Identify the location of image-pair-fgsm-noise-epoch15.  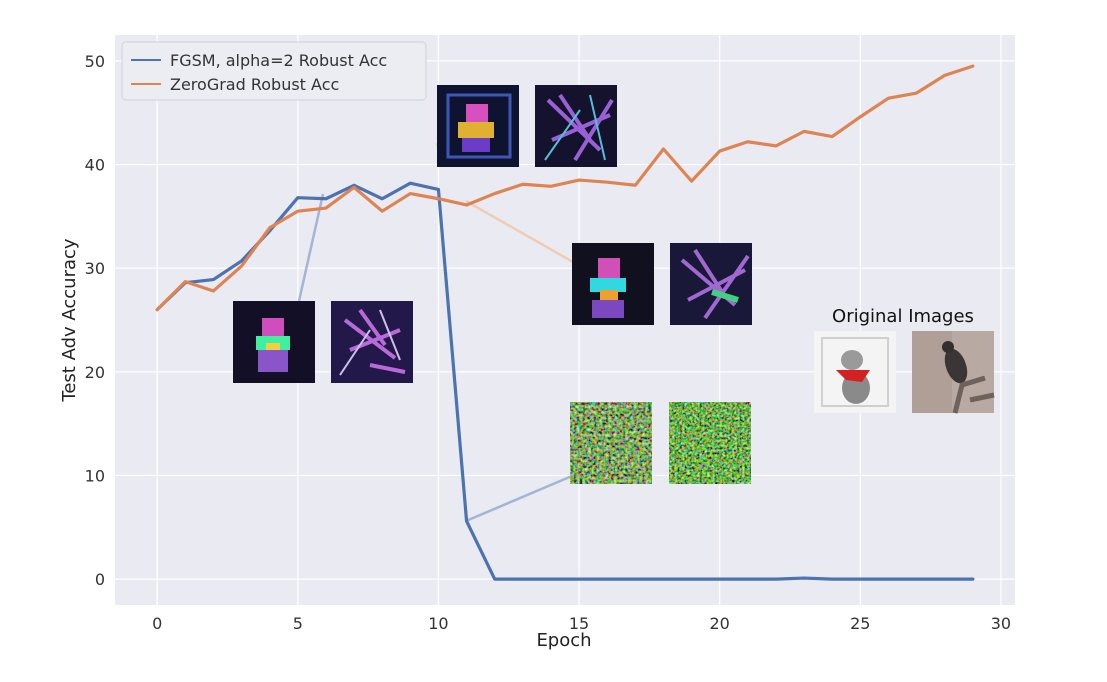
(660, 443).